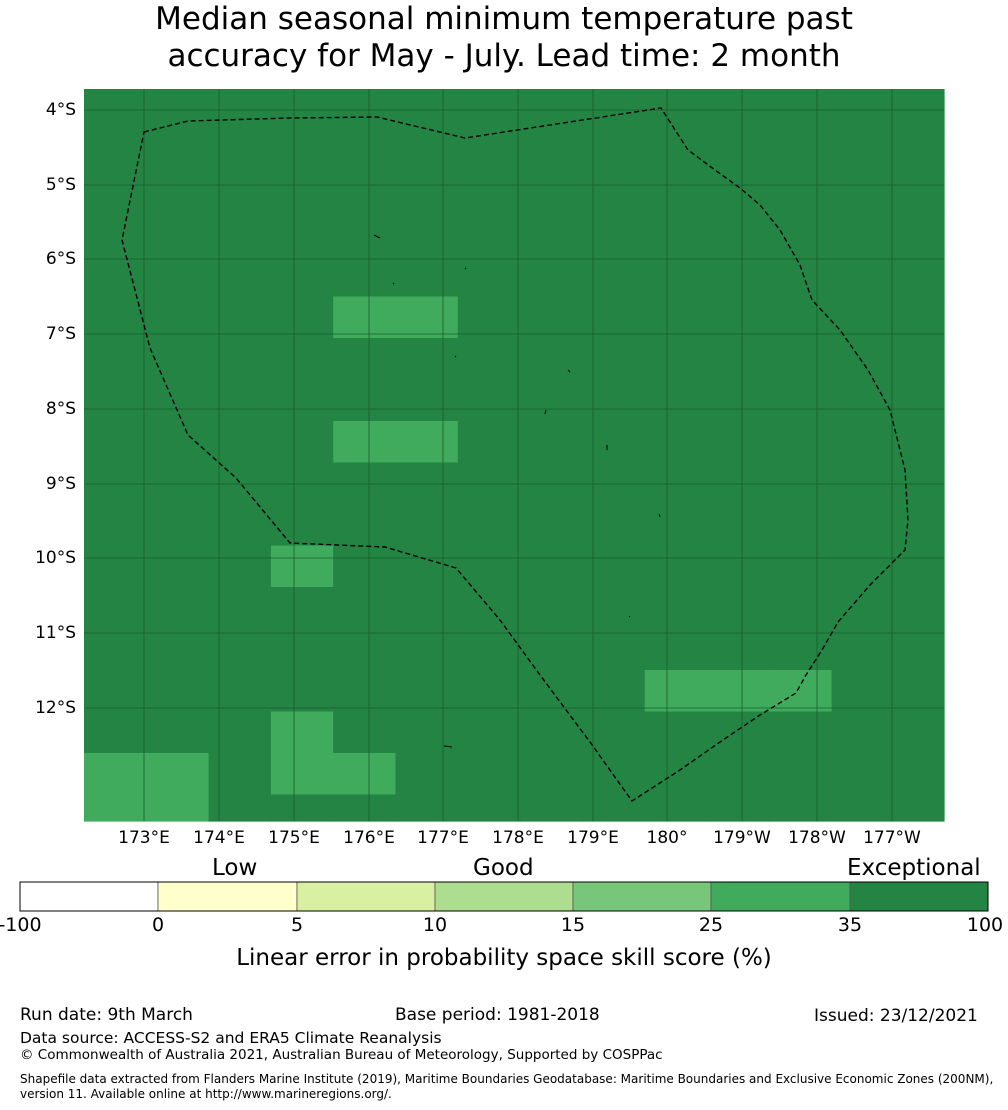  Describe the element at coordinates (235, 868) in the screenshot. I see `category-low: Low` at that location.